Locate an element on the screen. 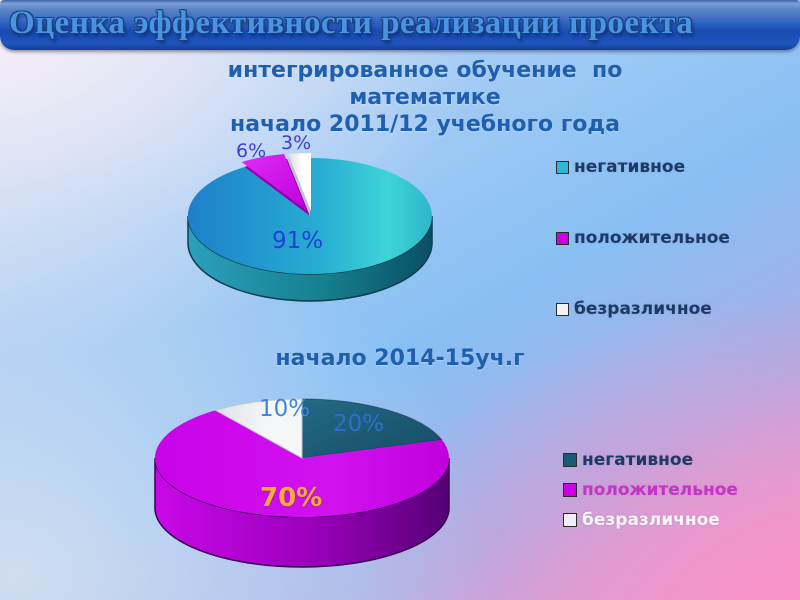 The width and height of the screenshot is (800, 600). chart2-legend: негативное положительное безразличное is located at coordinates (650, 495).